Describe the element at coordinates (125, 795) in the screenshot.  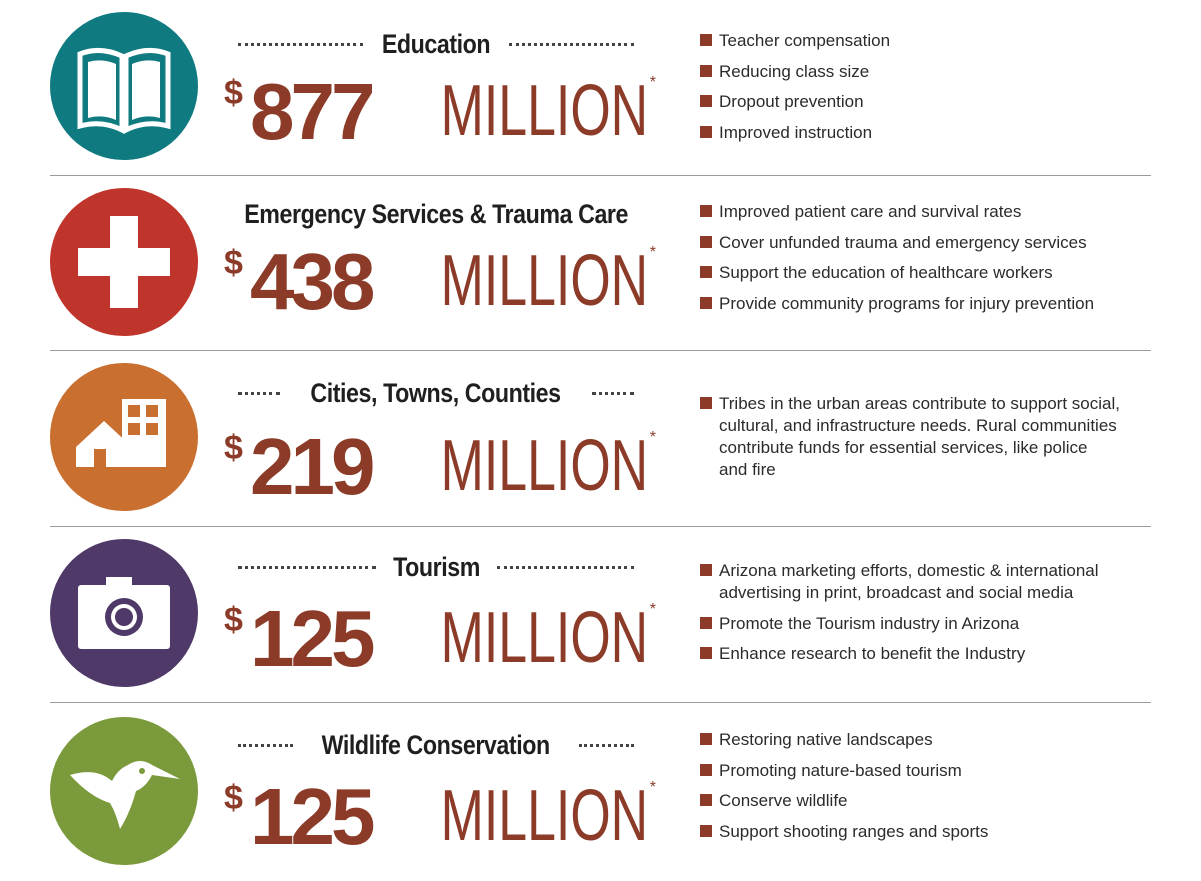
I see `hummingbird-icon` at that location.